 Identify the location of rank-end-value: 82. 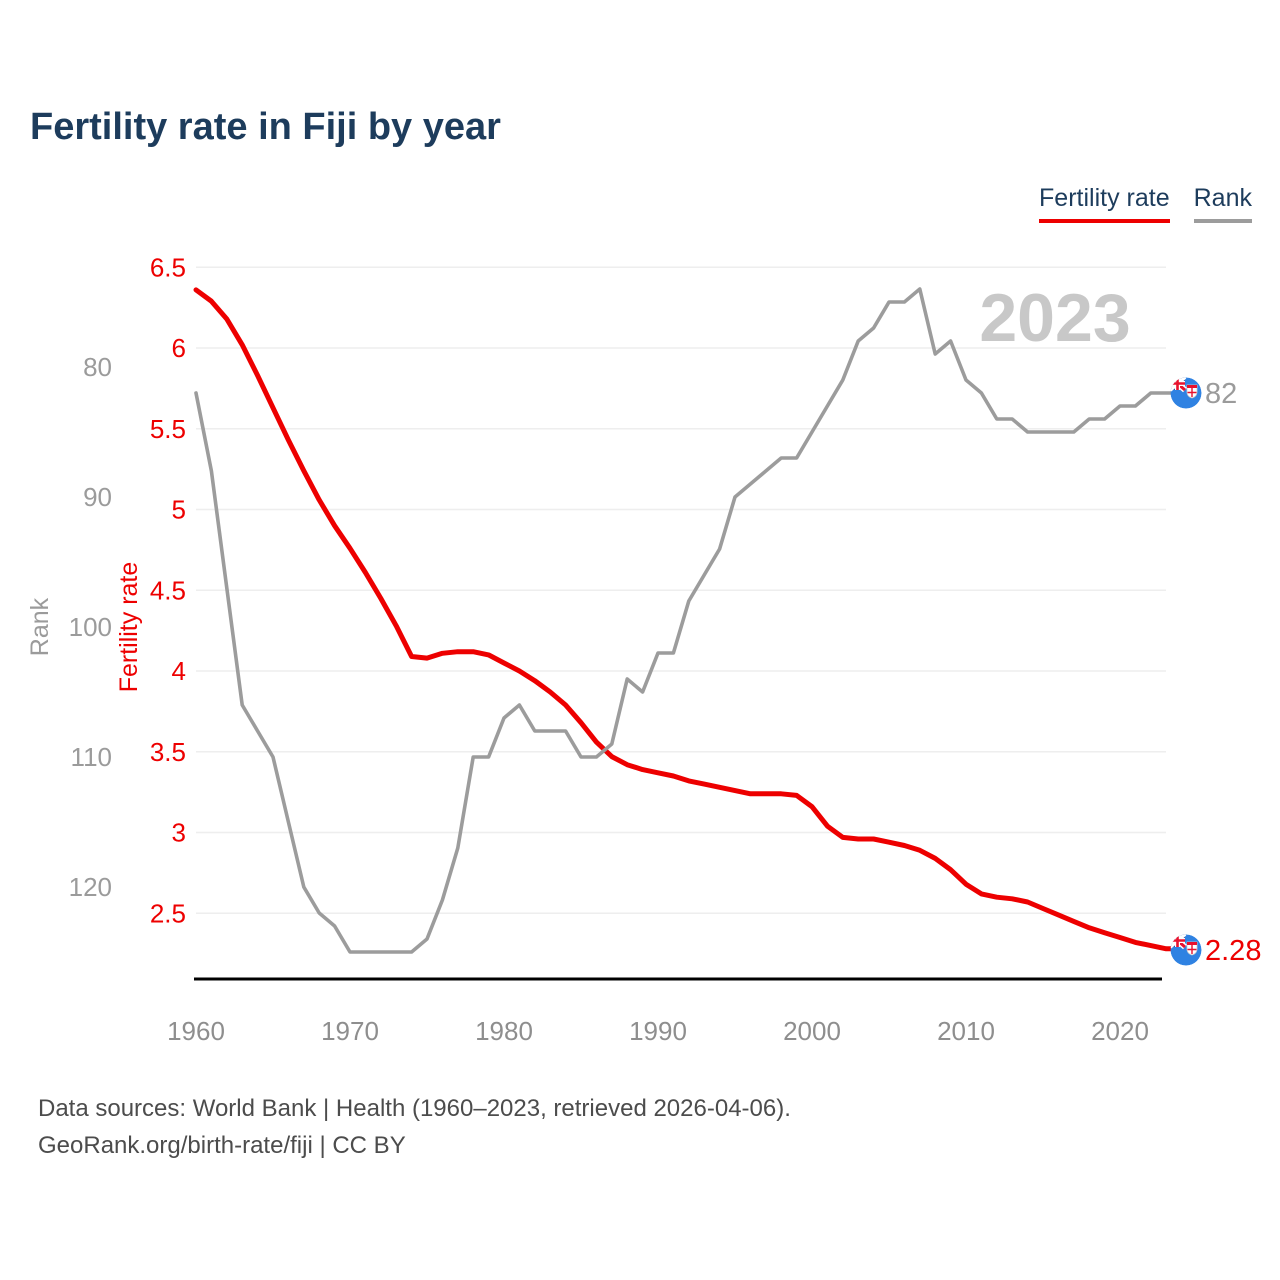
(1221, 394).